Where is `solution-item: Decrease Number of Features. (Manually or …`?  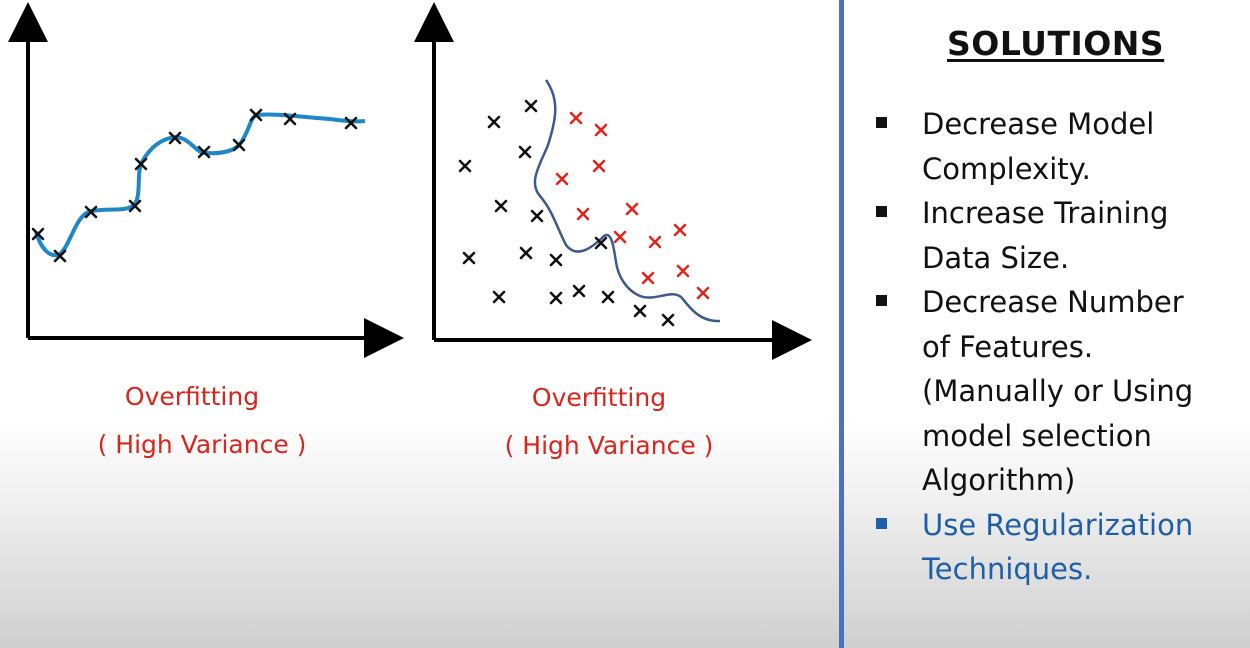 solution-item: Decrease Number of Features. (Manually or … is located at coordinates (1057, 391).